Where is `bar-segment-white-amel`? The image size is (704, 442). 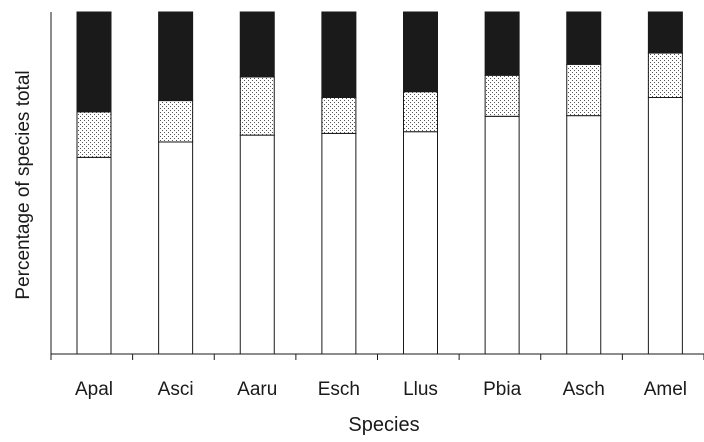
bar-segment-white-amel is located at coordinates (665, 226).